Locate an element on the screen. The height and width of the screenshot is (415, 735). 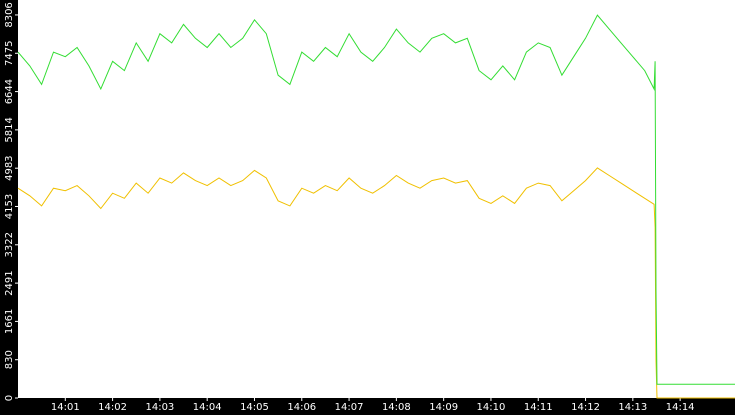
y-tick-label: 7475 is located at coordinates (9, 53).